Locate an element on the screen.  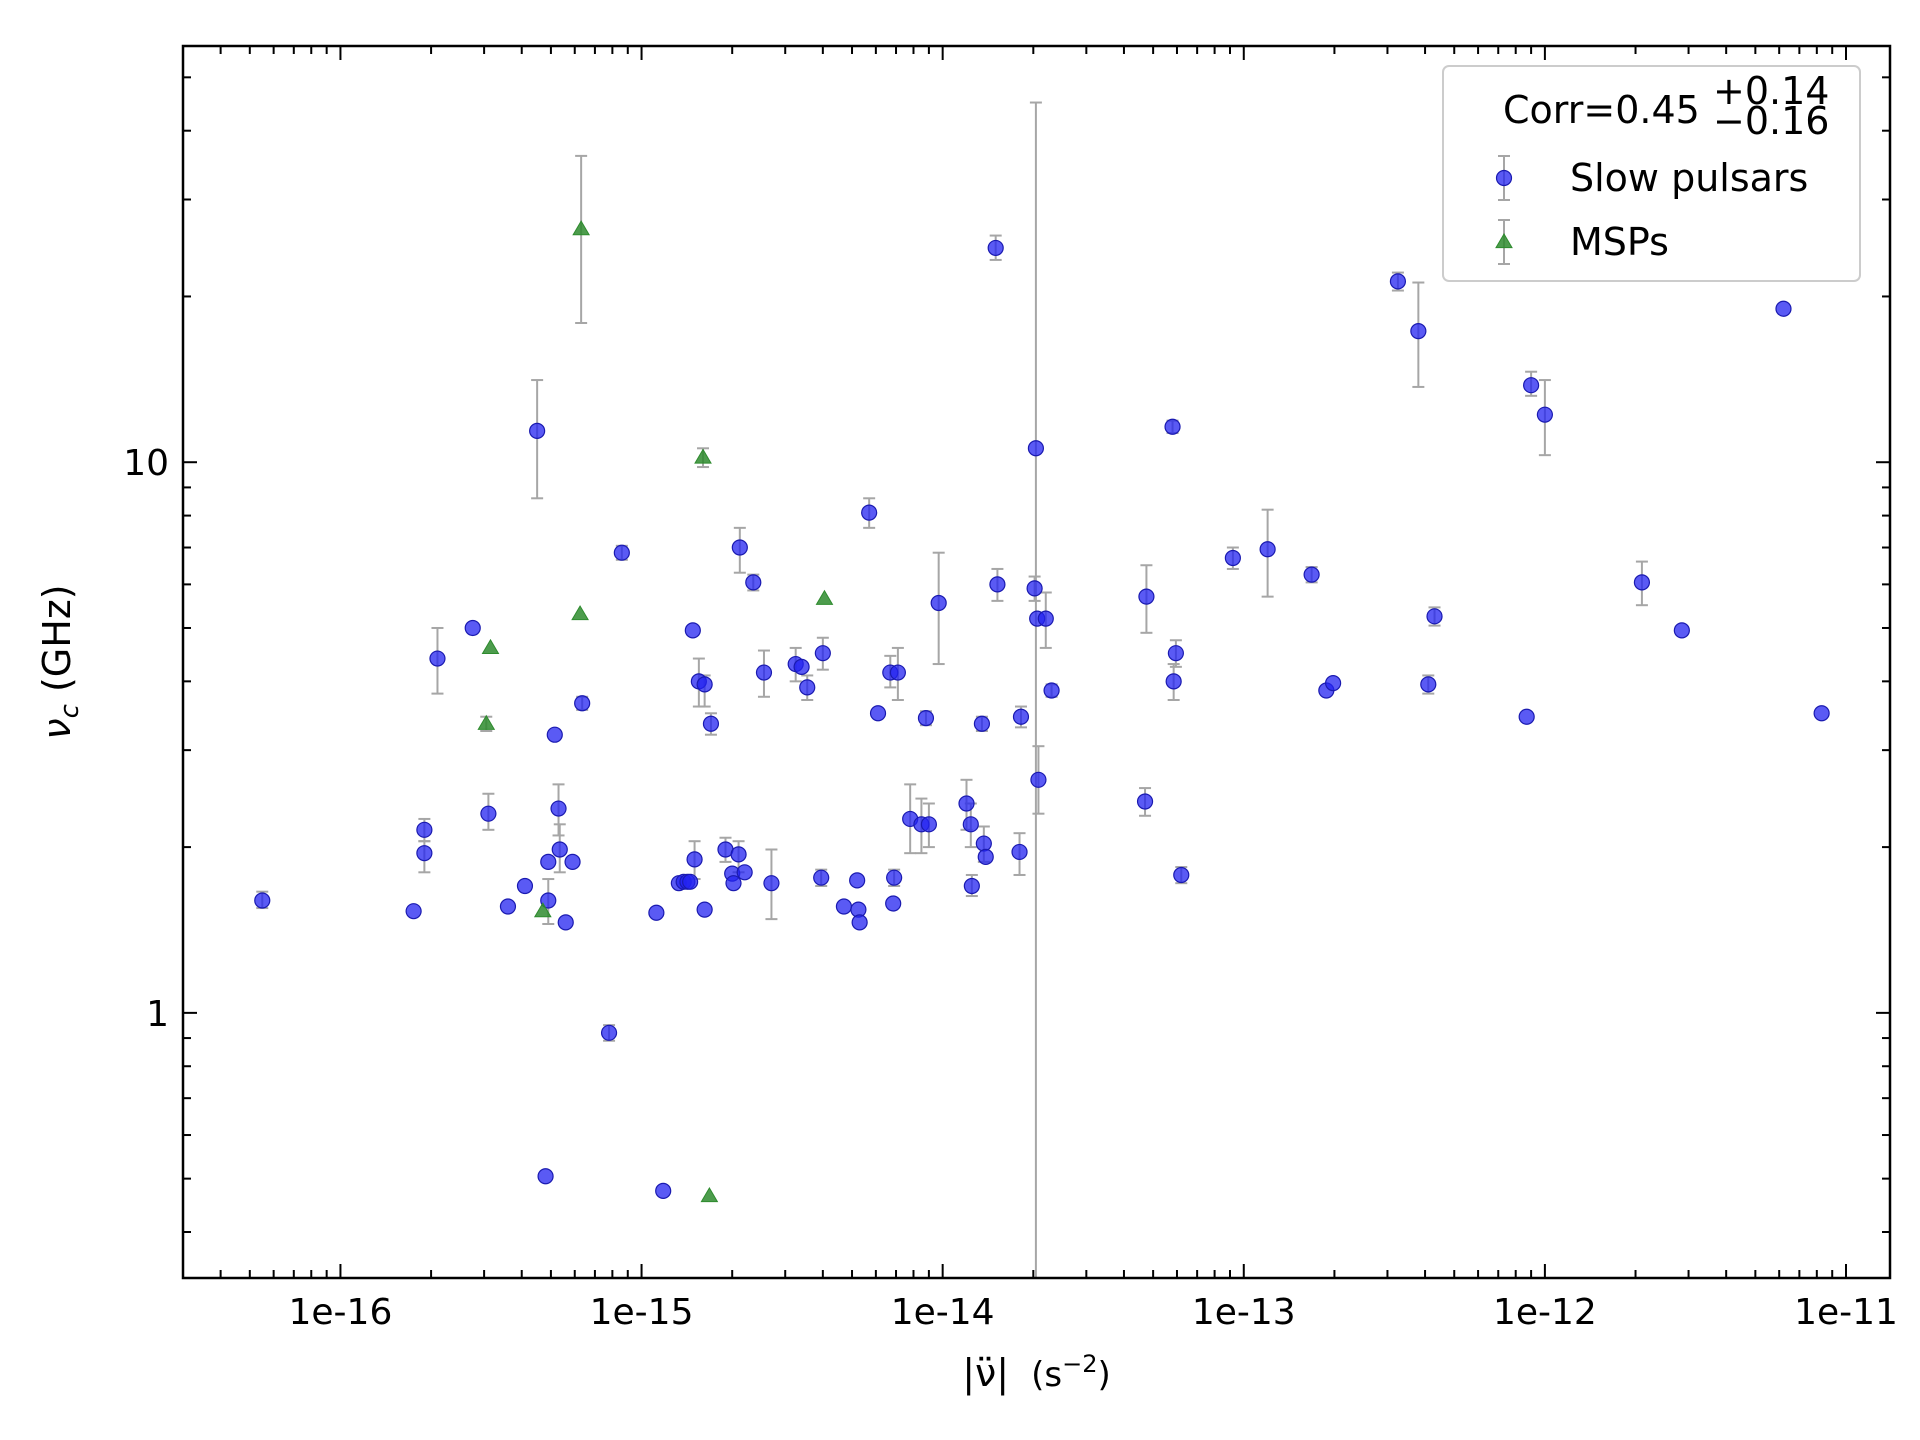
x-axis-label-main: |ν̈| is located at coordinates (985, 1373).